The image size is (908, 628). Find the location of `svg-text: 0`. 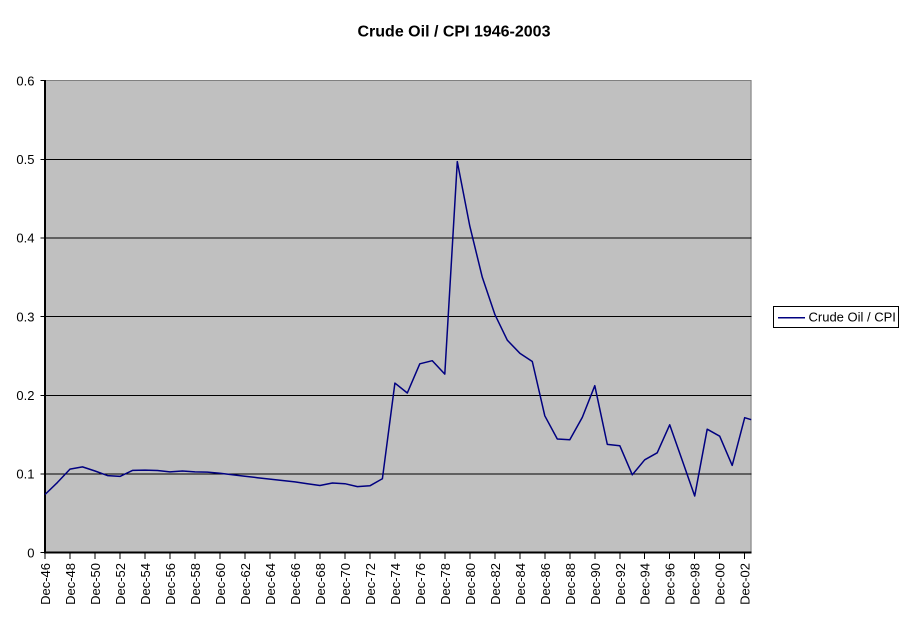

svg-text: 0 is located at coordinates (30, 552).